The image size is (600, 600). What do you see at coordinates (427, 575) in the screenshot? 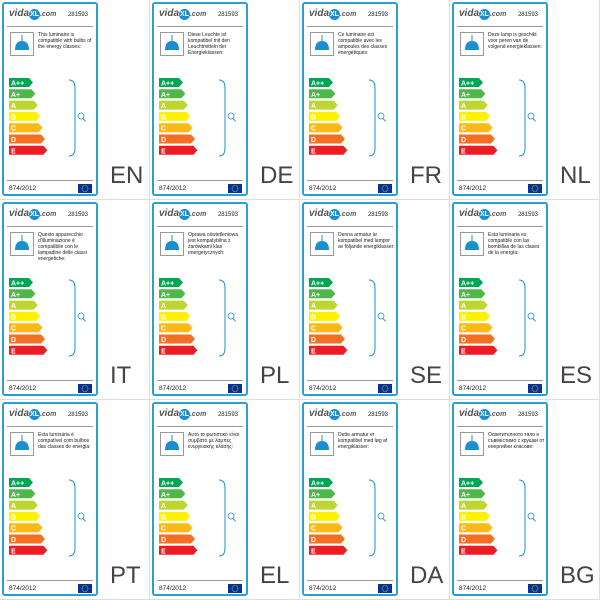
I see `language-code: DA` at bounding box center [427, 575].